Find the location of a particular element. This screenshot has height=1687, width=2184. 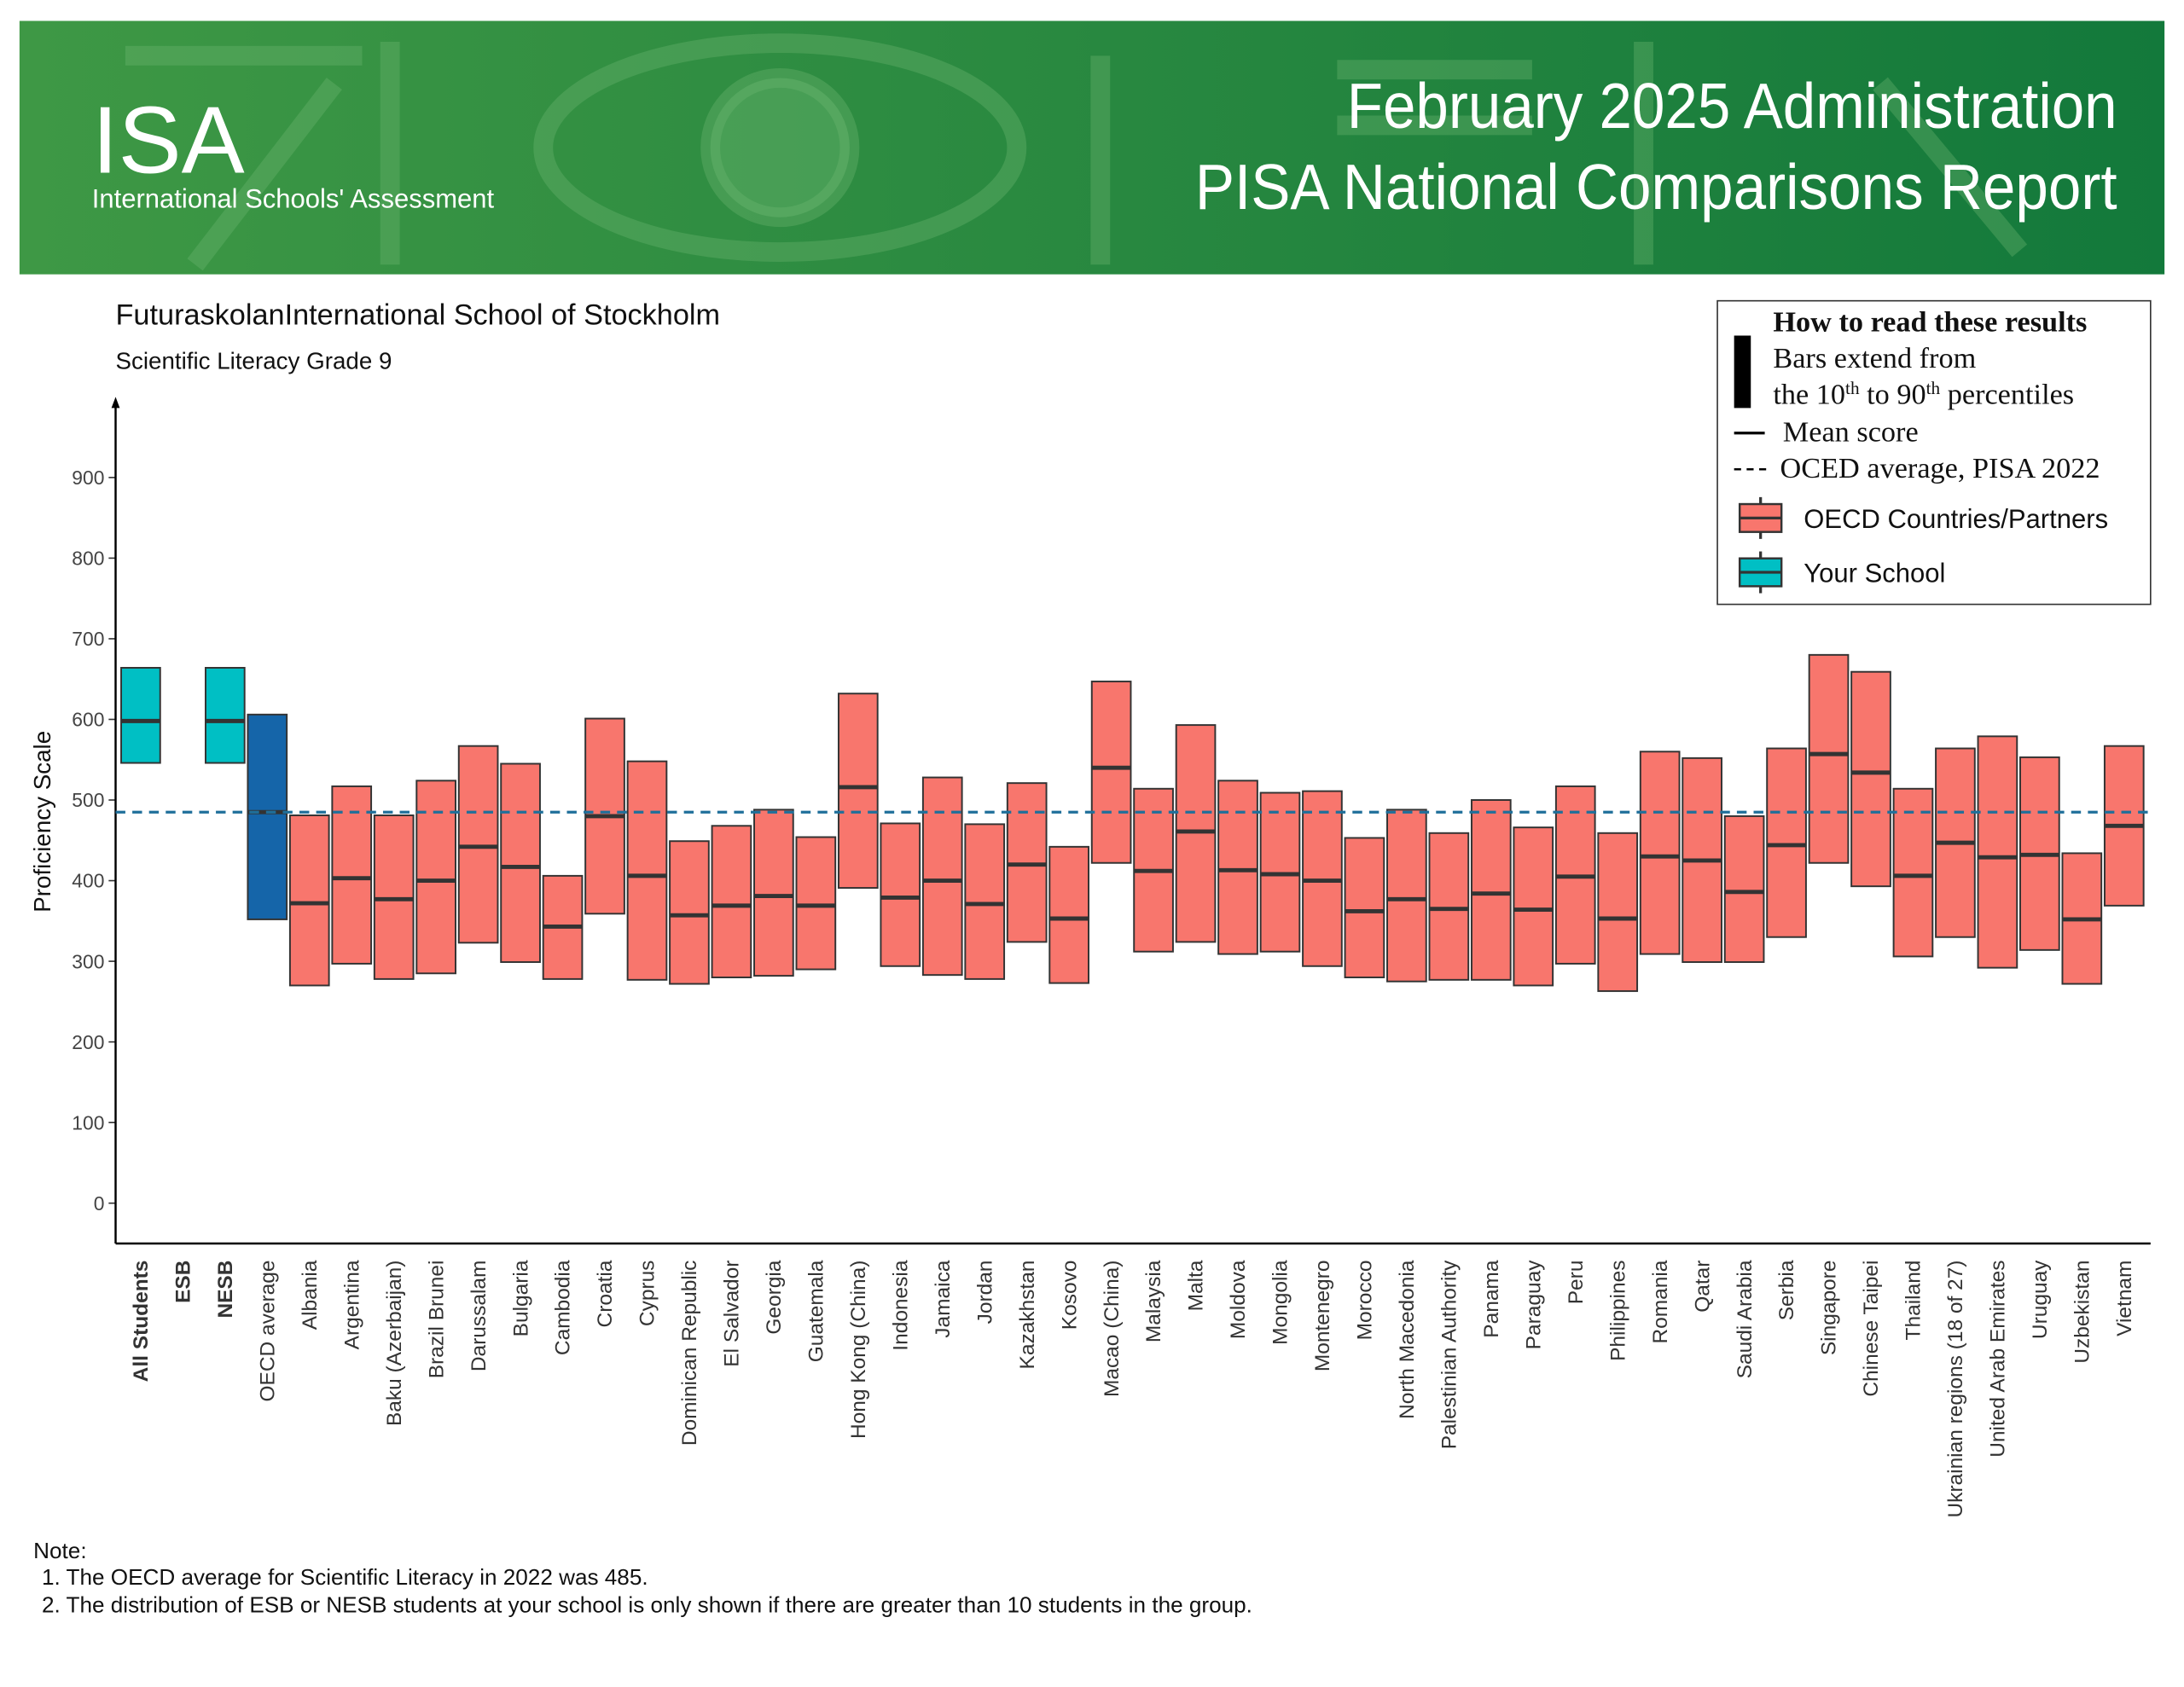

header-banner is located at coordinates (1092, 147).